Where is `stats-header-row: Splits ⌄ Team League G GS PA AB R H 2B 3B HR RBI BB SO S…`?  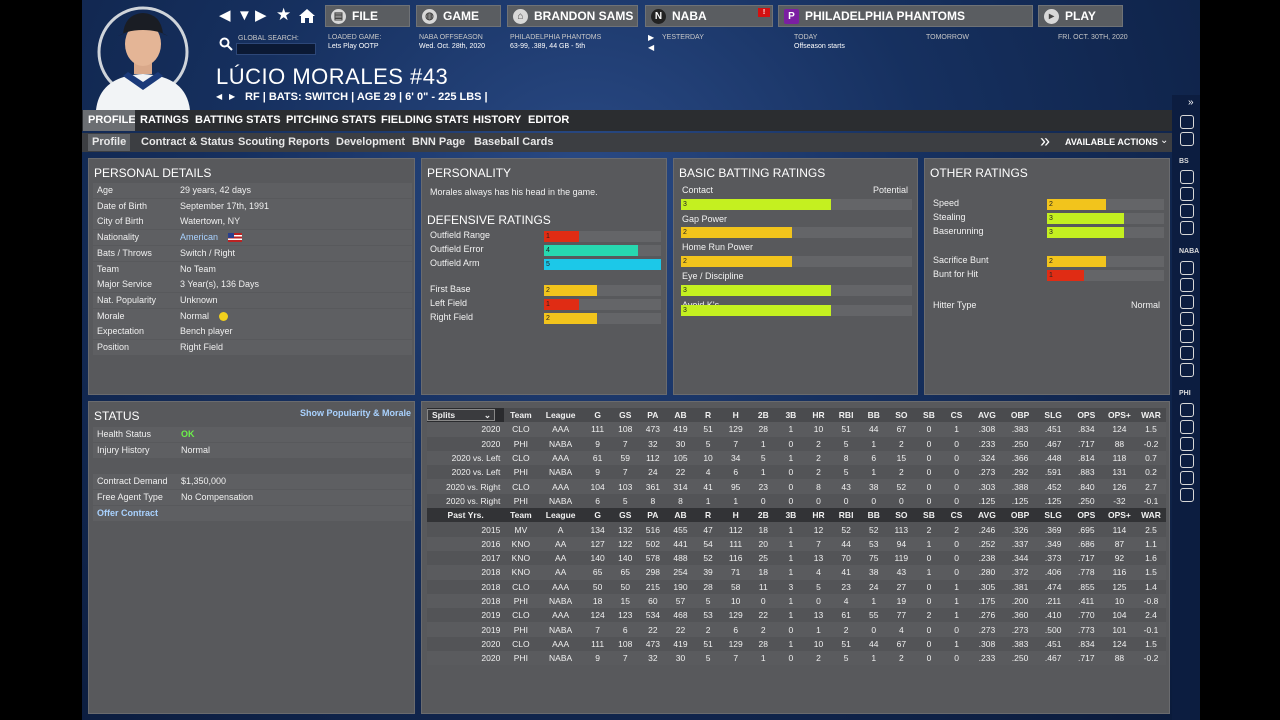
stats-header-row: Splits ⌄ Team League G GS PA AB R H 2B 3B HR RBI BB SO S… is located at coordinates (796, 415).